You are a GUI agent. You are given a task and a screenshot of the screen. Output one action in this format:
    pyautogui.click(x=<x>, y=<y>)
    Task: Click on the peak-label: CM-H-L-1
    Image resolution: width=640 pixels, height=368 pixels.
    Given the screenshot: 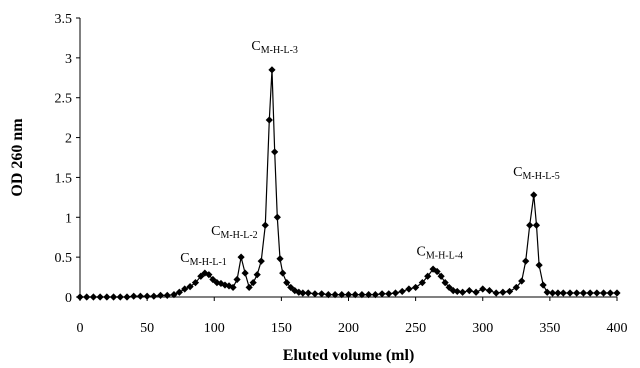 What is the action you would take?
    pyautogui.click(x=203, y=259)
    